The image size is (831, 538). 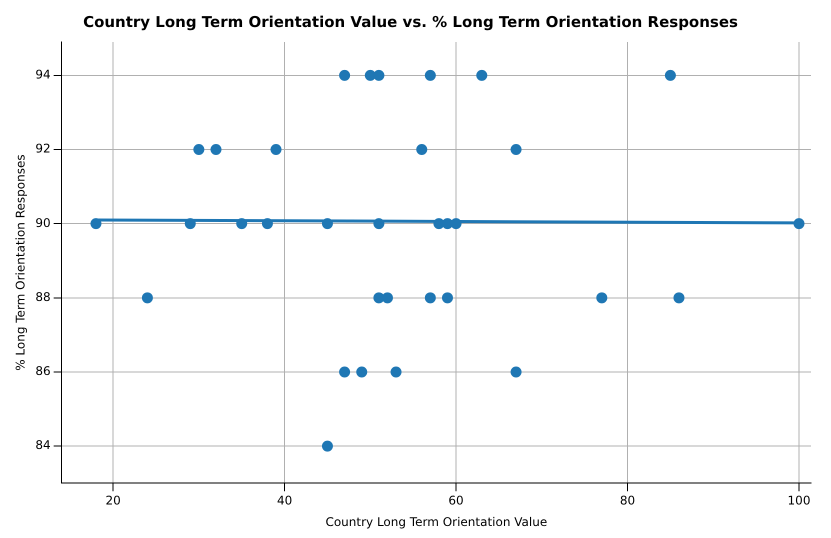 I want to click on x-axis-title: Country Long Term Orientation Value, so click(x=436, y=521).